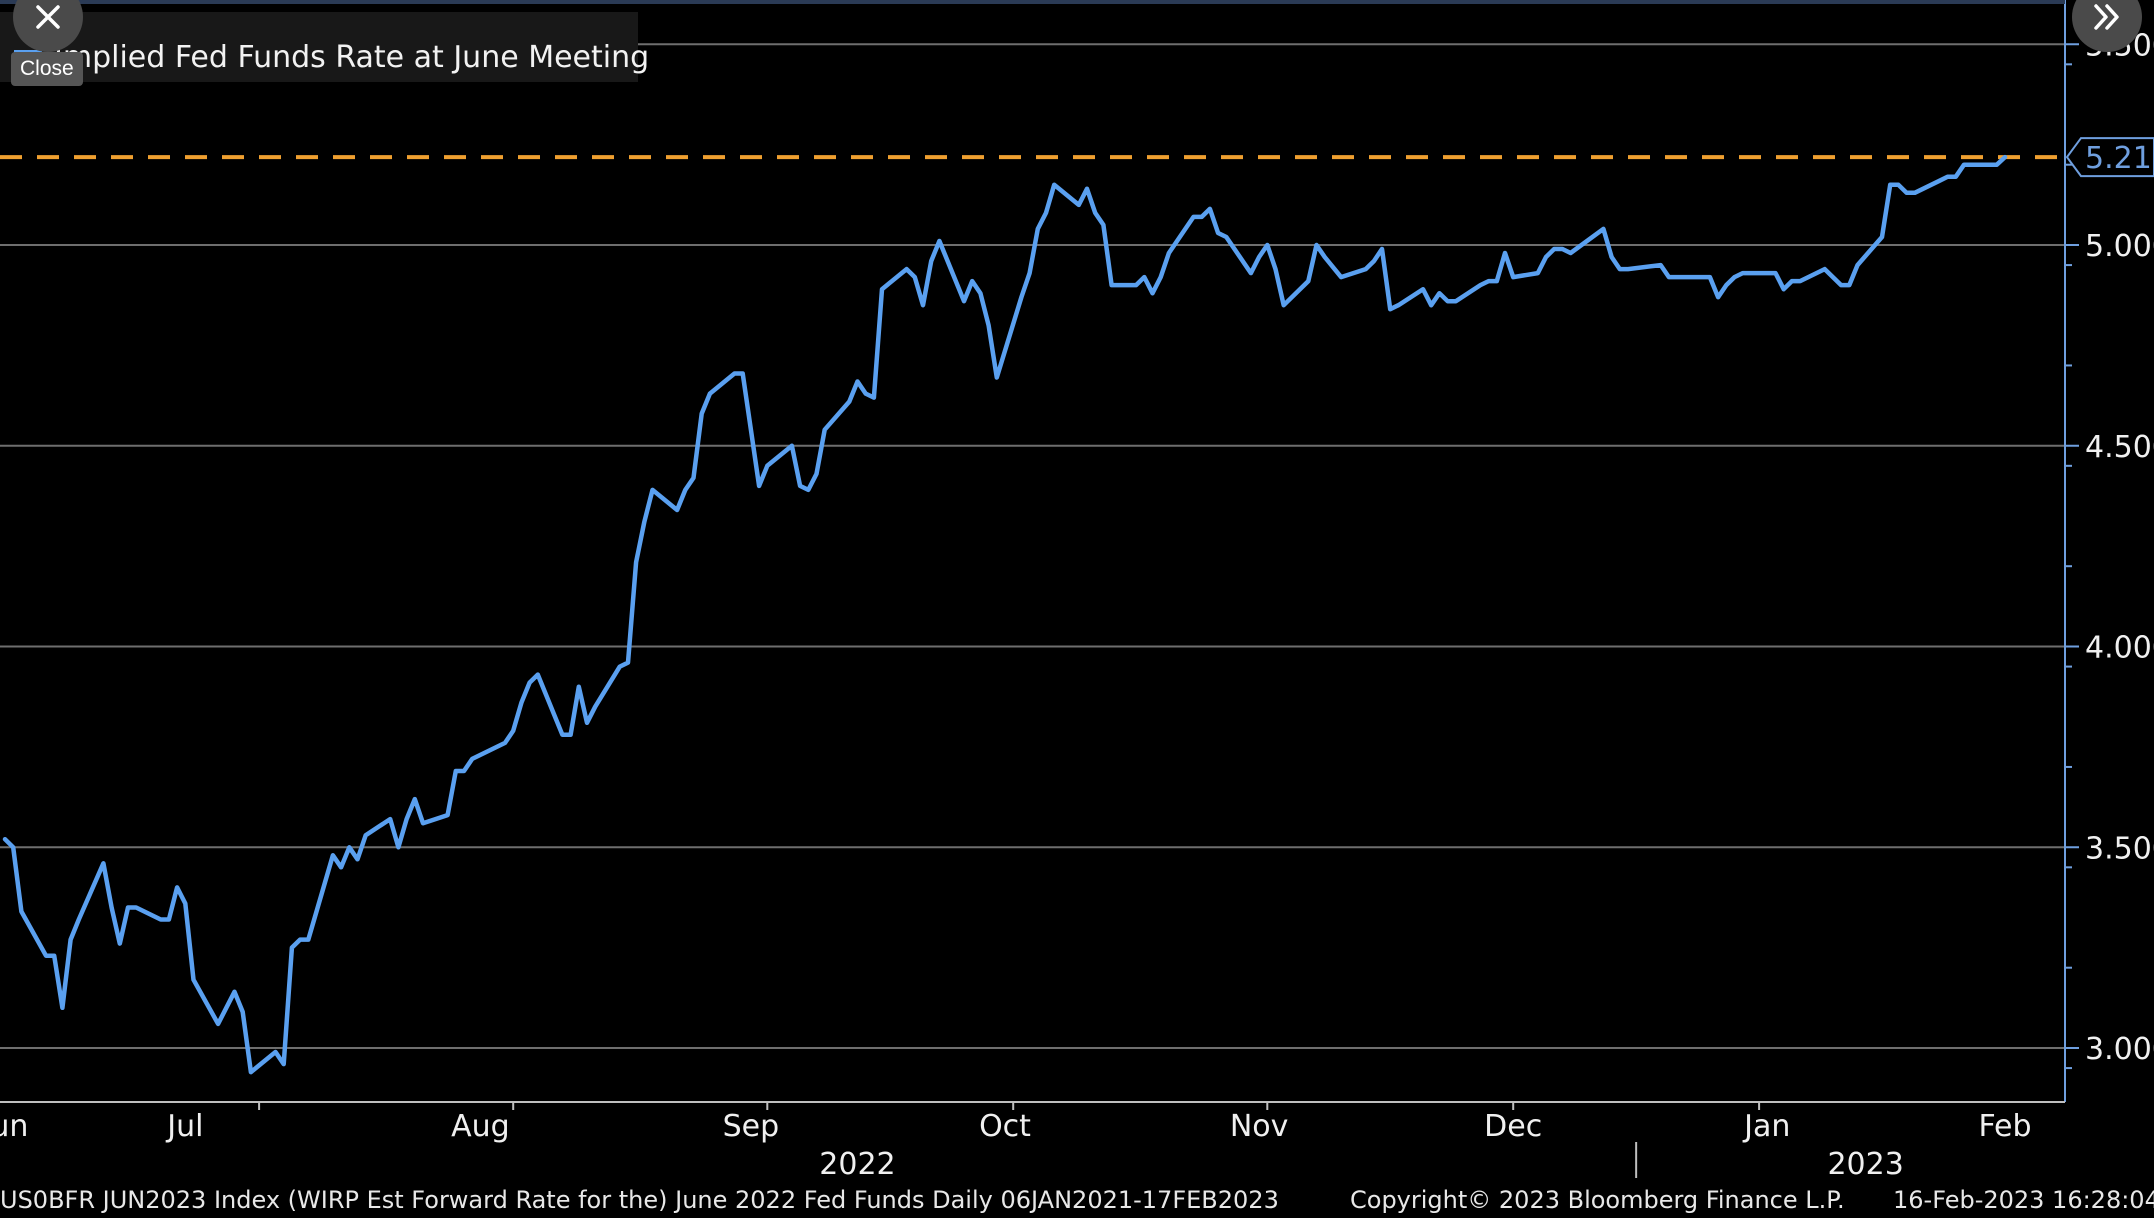 The width and height of the screenshot is (2154, 1218). I want to click on x-tick-label: Jul, so click(184, 1126).